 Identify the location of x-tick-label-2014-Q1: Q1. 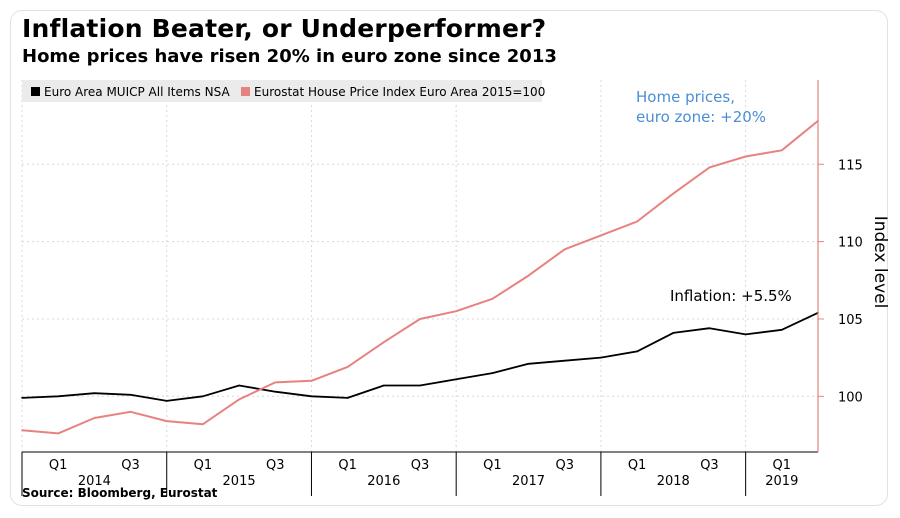
(58, 465).